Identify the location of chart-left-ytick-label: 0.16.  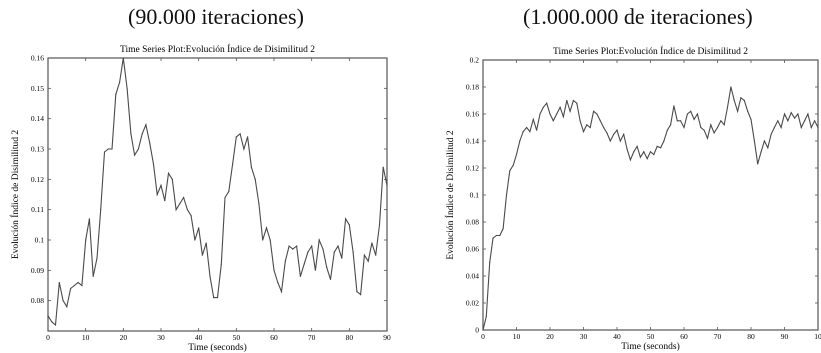
(37, 58).